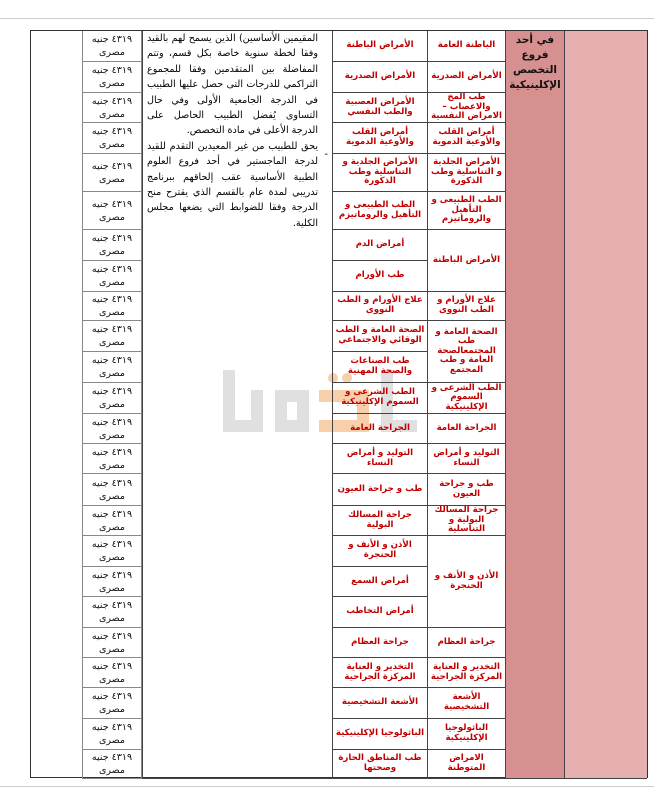  Describe the element at coordinates (379, 582) in the screenshot. I see `subspecialty-cell: أمراض السمع` at that location.